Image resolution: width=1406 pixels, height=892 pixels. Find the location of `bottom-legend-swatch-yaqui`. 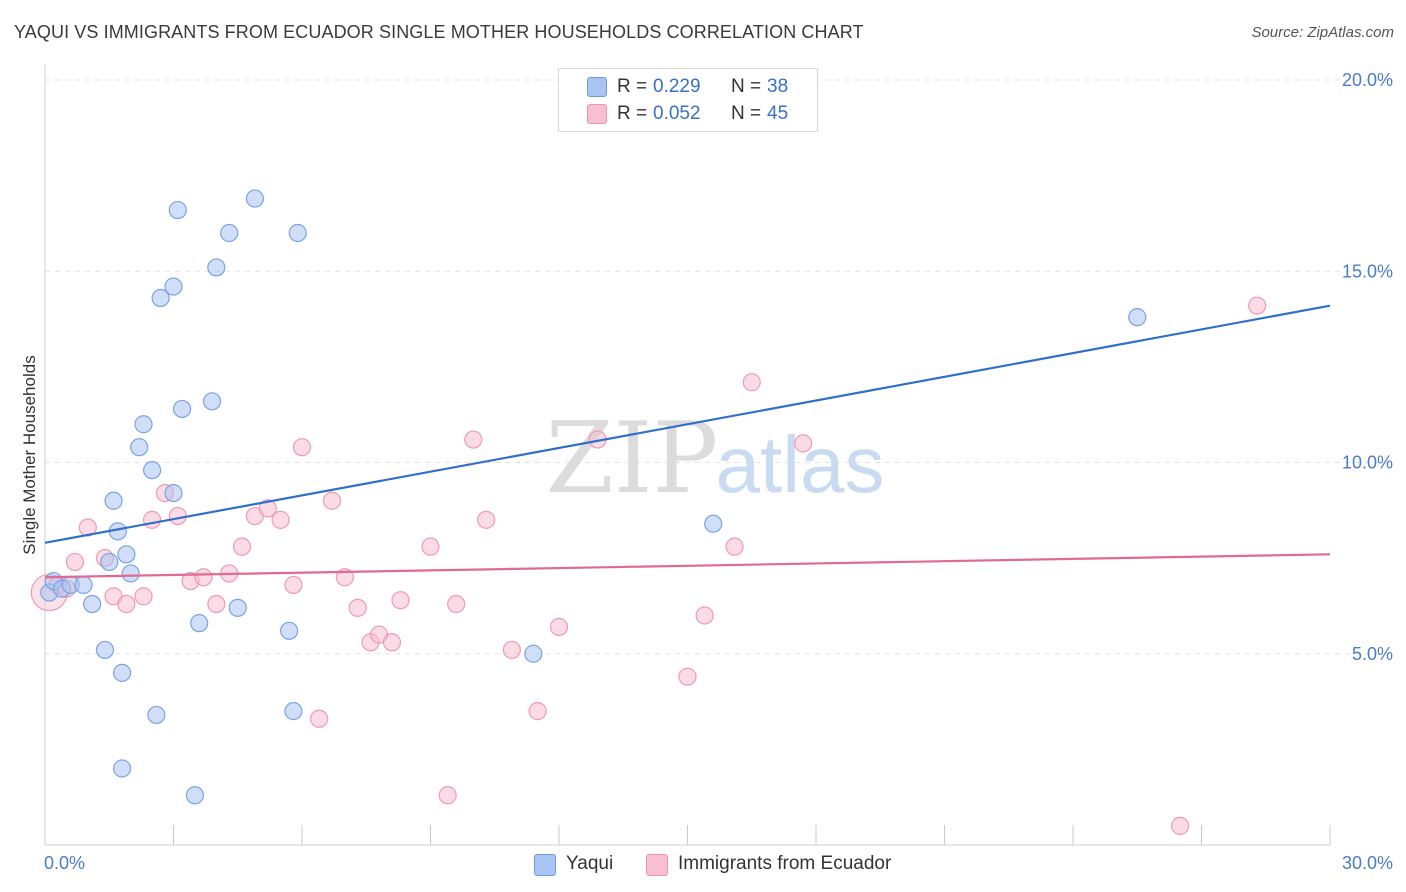

bottom-legend-swatch-yaqui is located at coordinates (545, 865).